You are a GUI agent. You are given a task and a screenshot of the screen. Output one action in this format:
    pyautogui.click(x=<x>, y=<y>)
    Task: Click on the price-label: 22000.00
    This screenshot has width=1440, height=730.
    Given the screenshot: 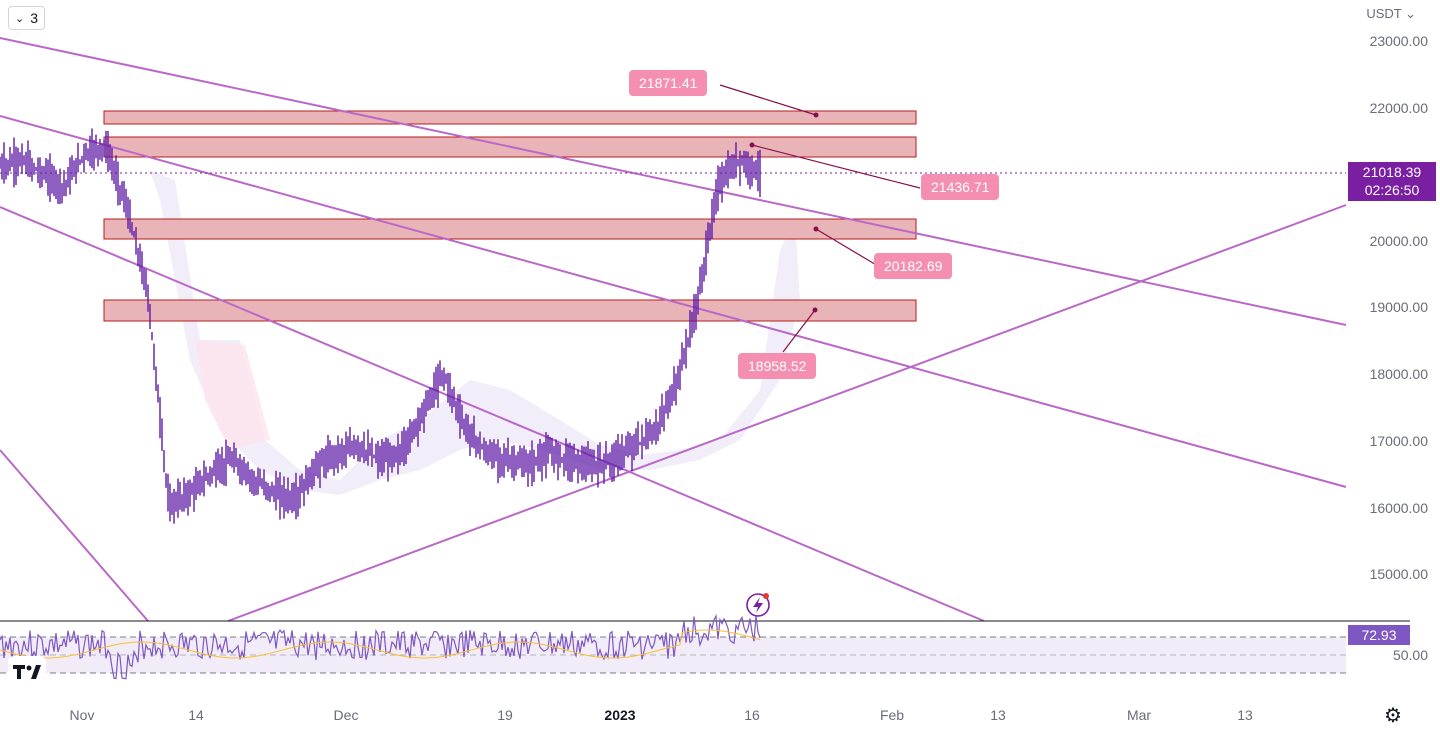 What is the action you would take?
    pyautogui.click(x=1398, y=108)
    